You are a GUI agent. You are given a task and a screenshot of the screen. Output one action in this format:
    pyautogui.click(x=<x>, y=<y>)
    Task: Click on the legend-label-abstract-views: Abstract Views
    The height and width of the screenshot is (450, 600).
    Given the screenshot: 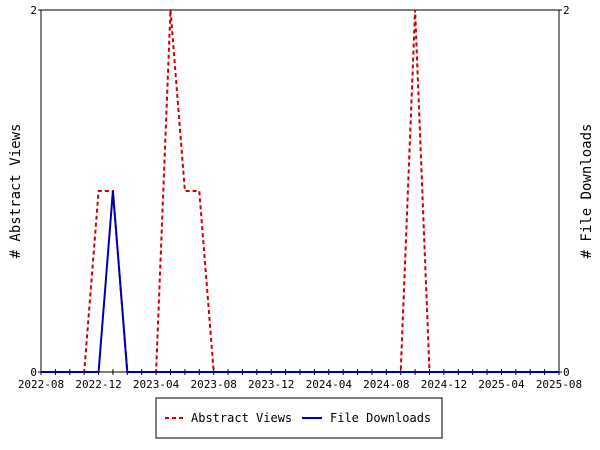 What is the action you would take?
    pyautogui.click(x=241, y=418)
    